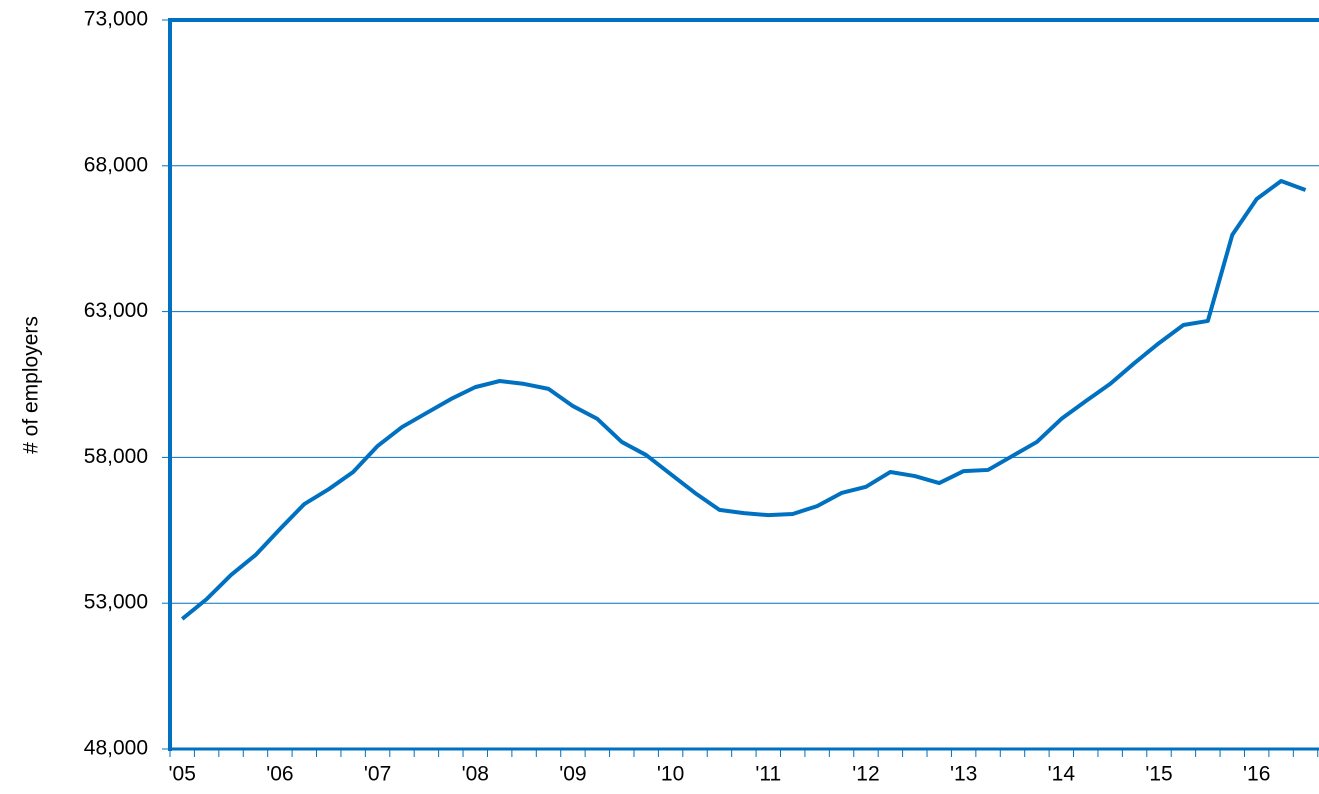  Describe the element at coordinates (963, 774) in the screenshot. I see `x-tick-label: '13` at that location.